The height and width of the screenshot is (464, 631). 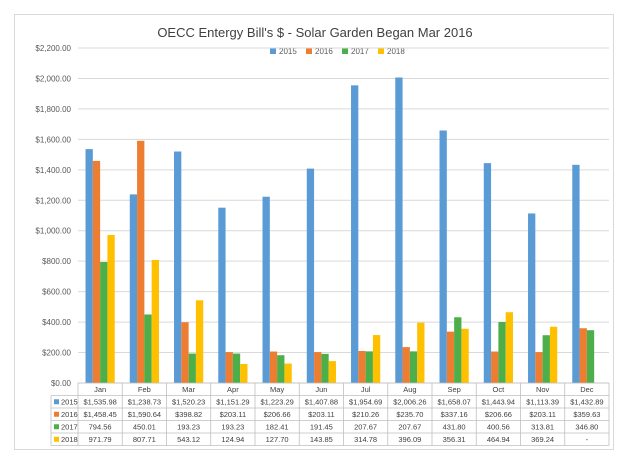 What do you see at coordinates (56, 427) in the screenshot?
I see `table-key-swatch-2017` at bounding box center [56, 427].